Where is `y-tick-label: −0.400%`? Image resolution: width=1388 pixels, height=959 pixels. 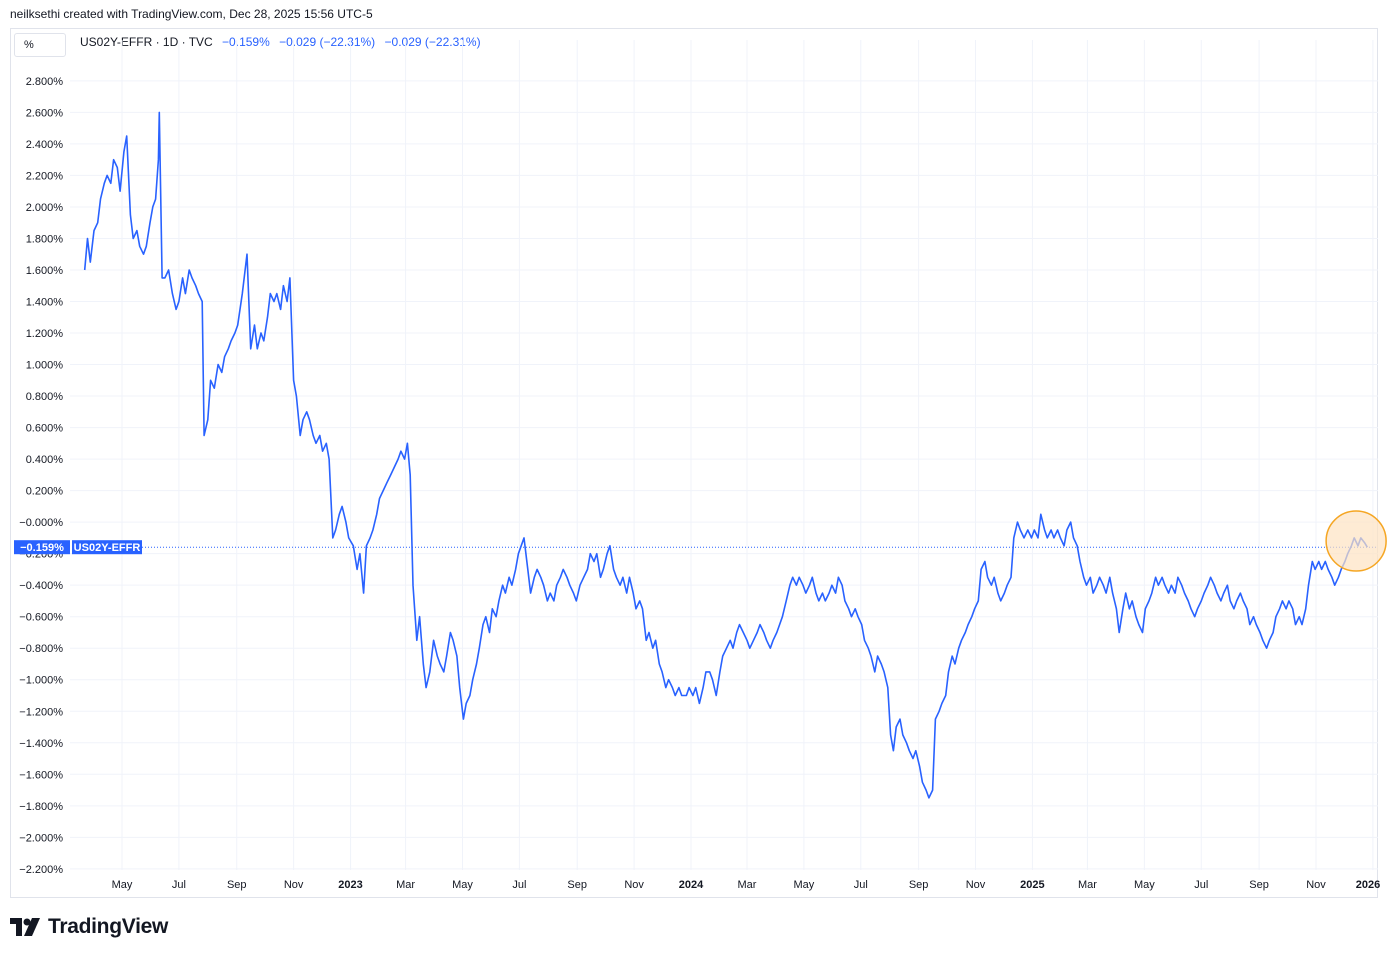
y-tick-label: −0.400% is located at coordinates (41, 586).